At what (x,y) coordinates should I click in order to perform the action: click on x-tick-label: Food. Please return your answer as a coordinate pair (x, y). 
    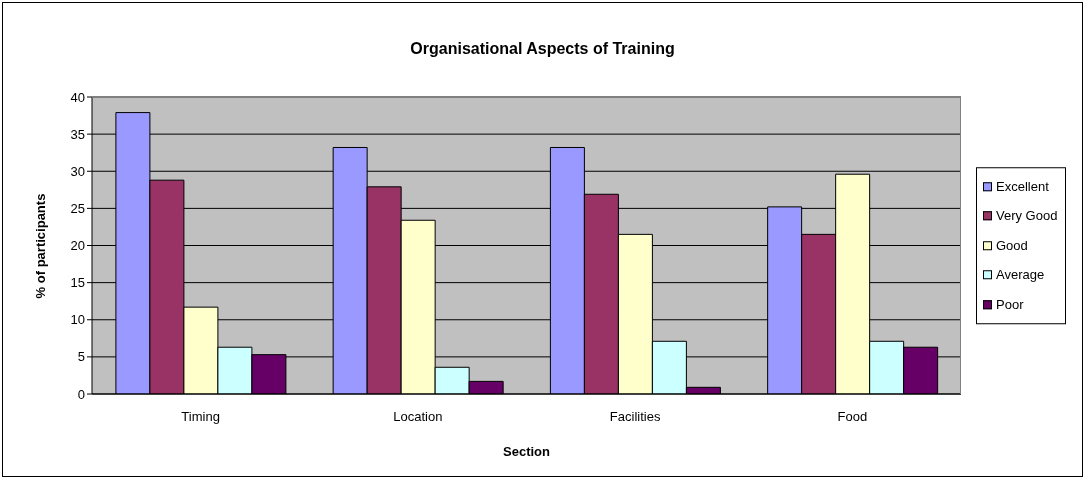
    Looking at the image, I should click on (852, 417).